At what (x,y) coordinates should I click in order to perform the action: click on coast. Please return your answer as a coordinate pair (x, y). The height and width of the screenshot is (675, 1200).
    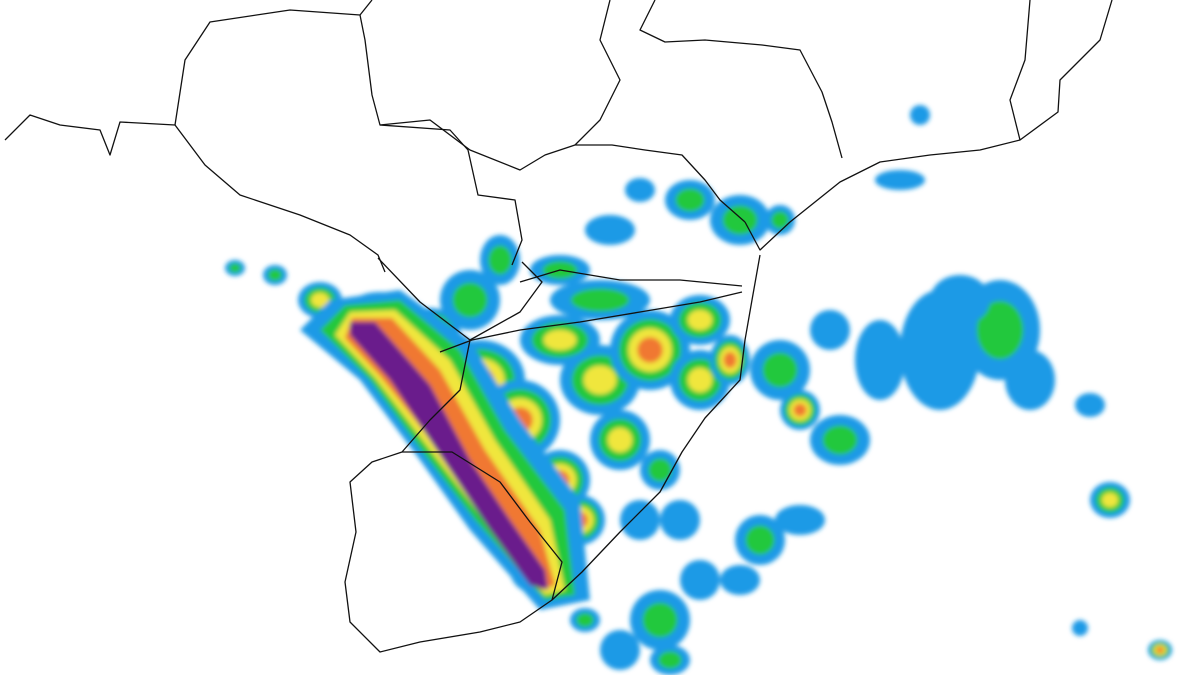
    Looking at the image, I should click on (928, 125).